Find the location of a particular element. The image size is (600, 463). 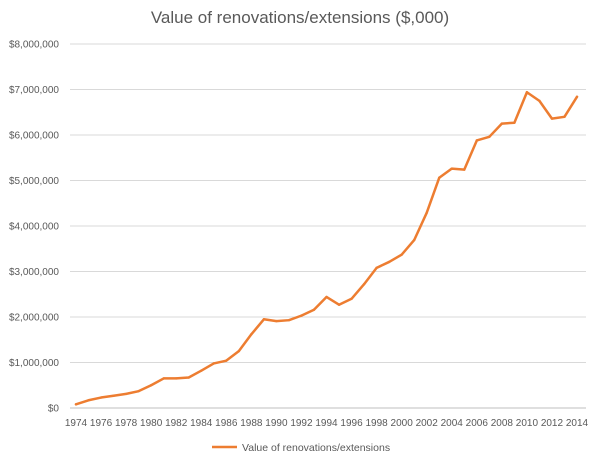

y-tick-label: $7,000,000 is located at coordinates (34, 90).